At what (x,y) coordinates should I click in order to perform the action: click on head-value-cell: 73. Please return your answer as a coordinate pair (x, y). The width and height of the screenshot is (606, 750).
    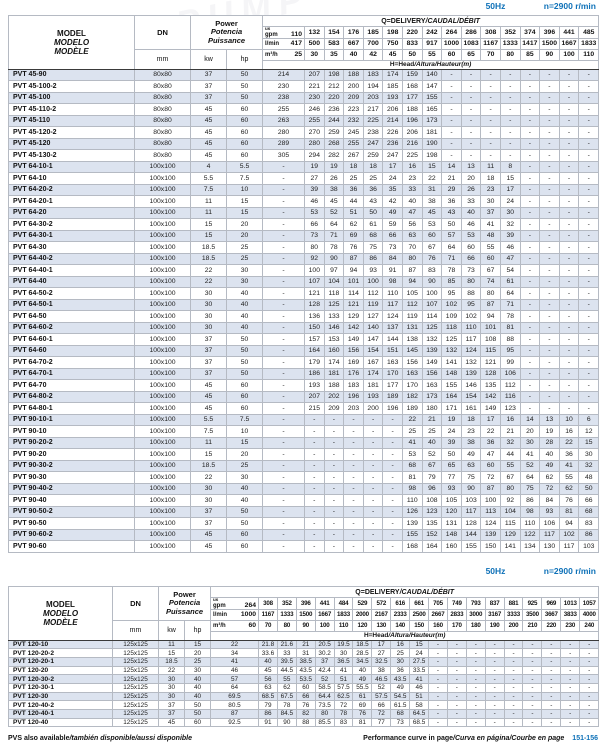
    Looking at the image, I should click on (400, 722).